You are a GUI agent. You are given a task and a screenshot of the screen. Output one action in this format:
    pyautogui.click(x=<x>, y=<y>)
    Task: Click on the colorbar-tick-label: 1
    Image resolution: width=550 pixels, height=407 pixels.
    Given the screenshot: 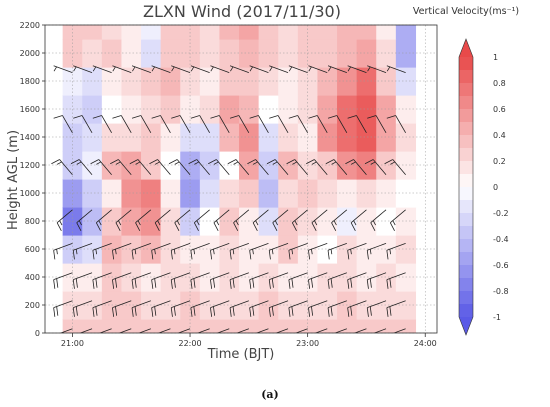 What is the action you would take?
    pyautogui.click(x=495, y=57)
    